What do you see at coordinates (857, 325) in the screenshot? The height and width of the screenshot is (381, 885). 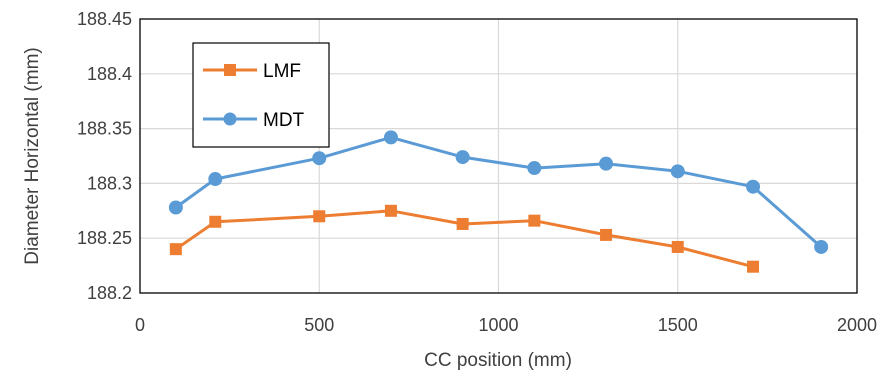 I see `x-tick-label: 2000` at bounding box center [857, 325].